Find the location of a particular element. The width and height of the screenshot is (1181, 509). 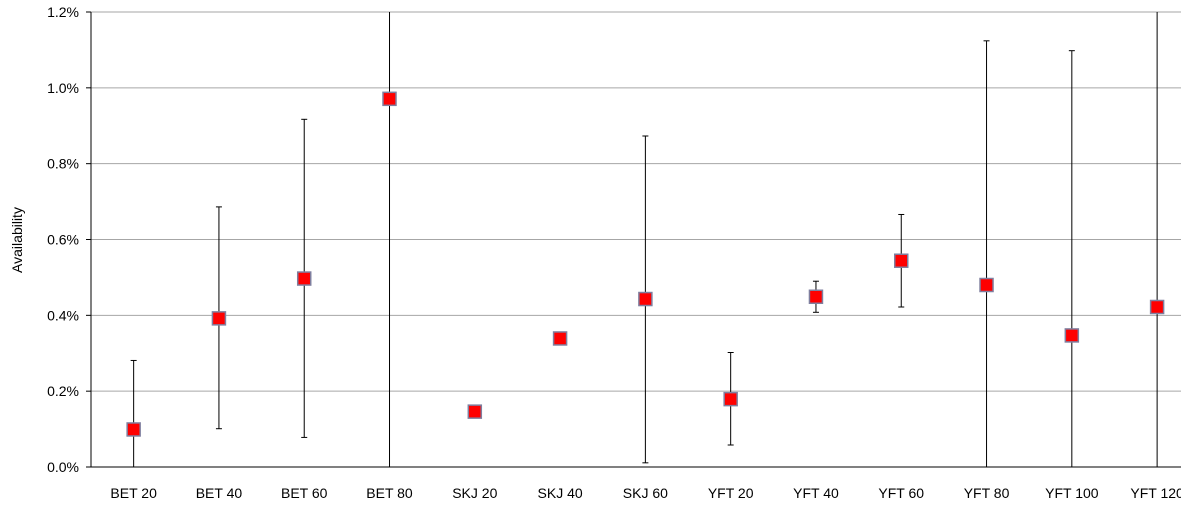

x-tick-label: YFT 80 is located at coordinates (987, 493).